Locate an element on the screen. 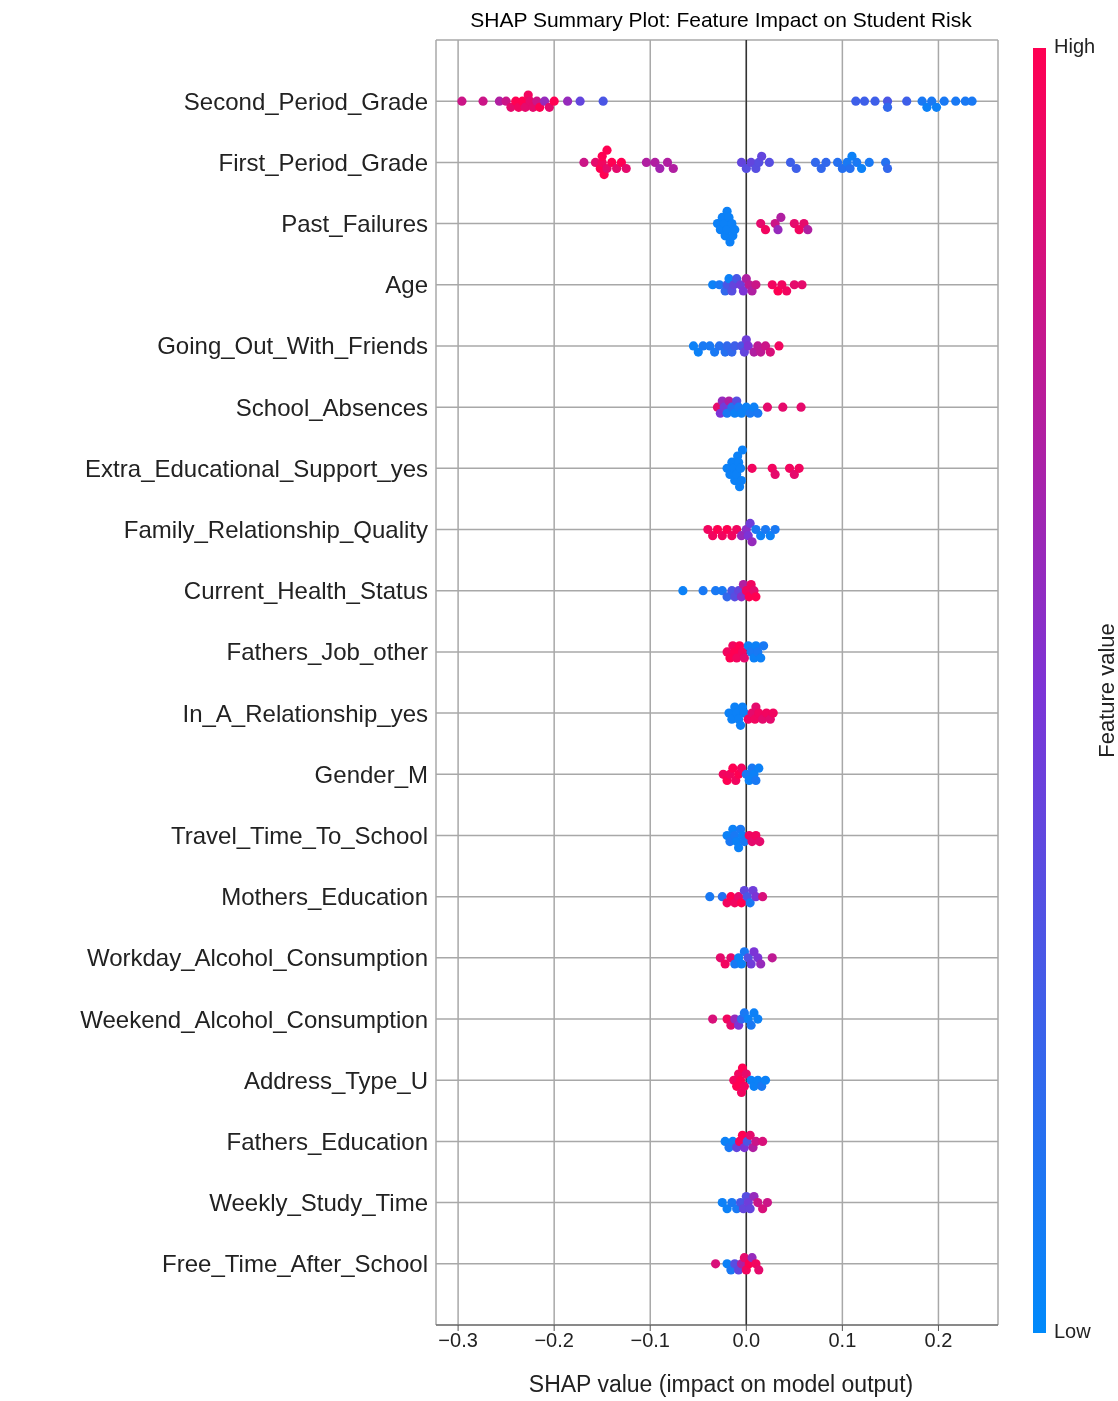 The width and height of the screenshot is (1118, 1401). x-axis-title: SHAP value (impact on model output) is located at coordinates (721, 1384).